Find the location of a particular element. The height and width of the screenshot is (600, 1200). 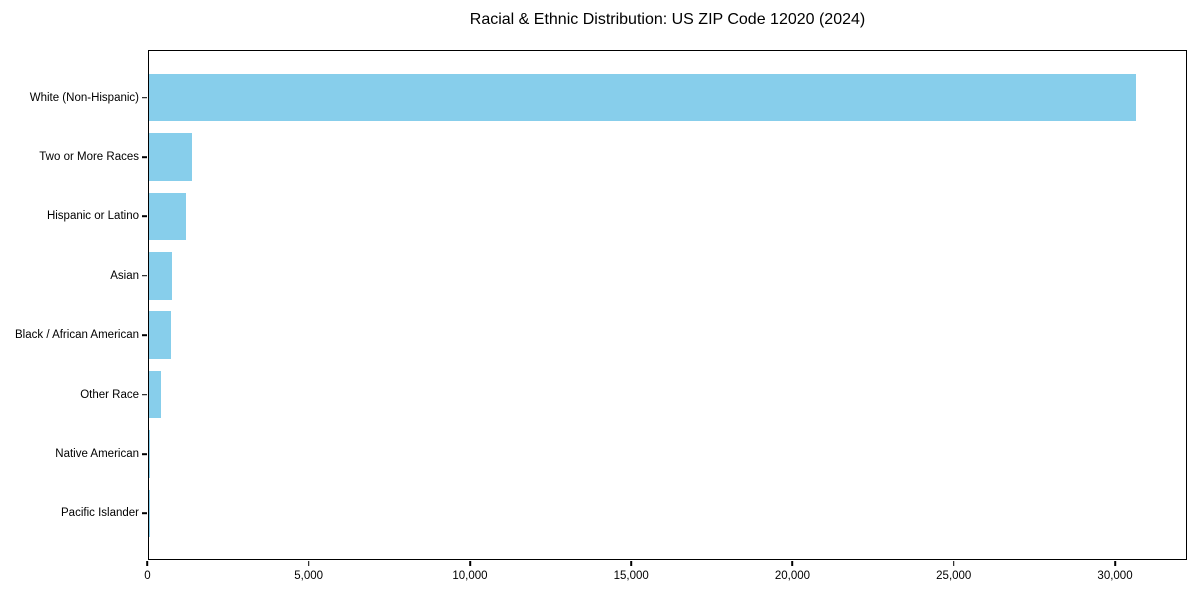

bar-row-black-african-american: Black / African American is located at coordinates (600, 335).